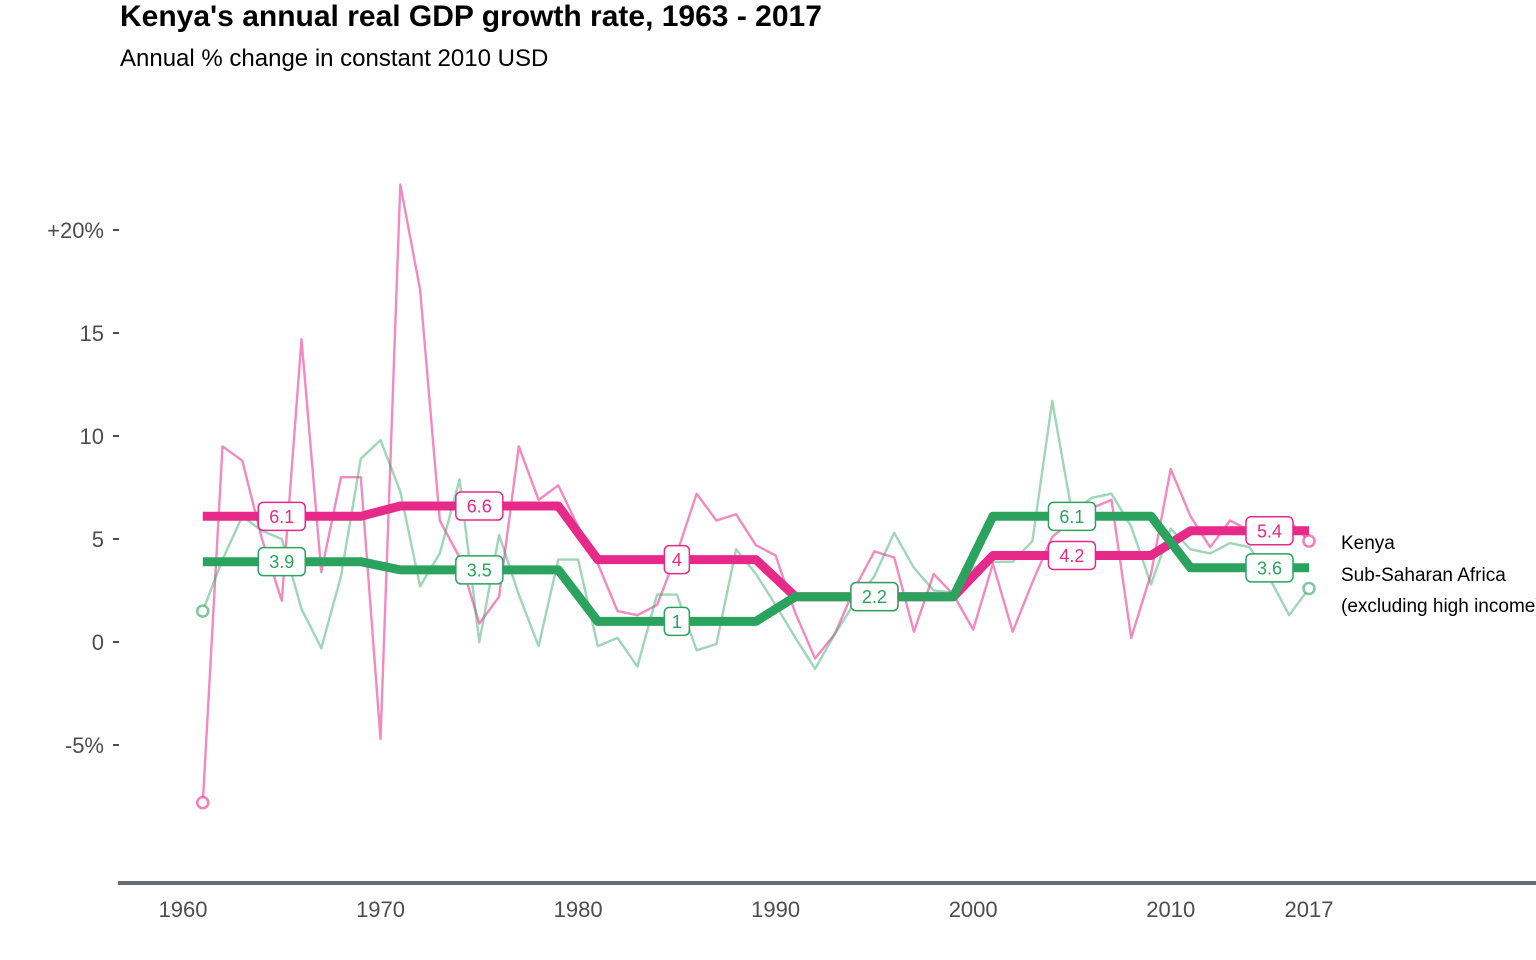  I want to click on ssa-mean-label: 6.1, so click(1071, 517).